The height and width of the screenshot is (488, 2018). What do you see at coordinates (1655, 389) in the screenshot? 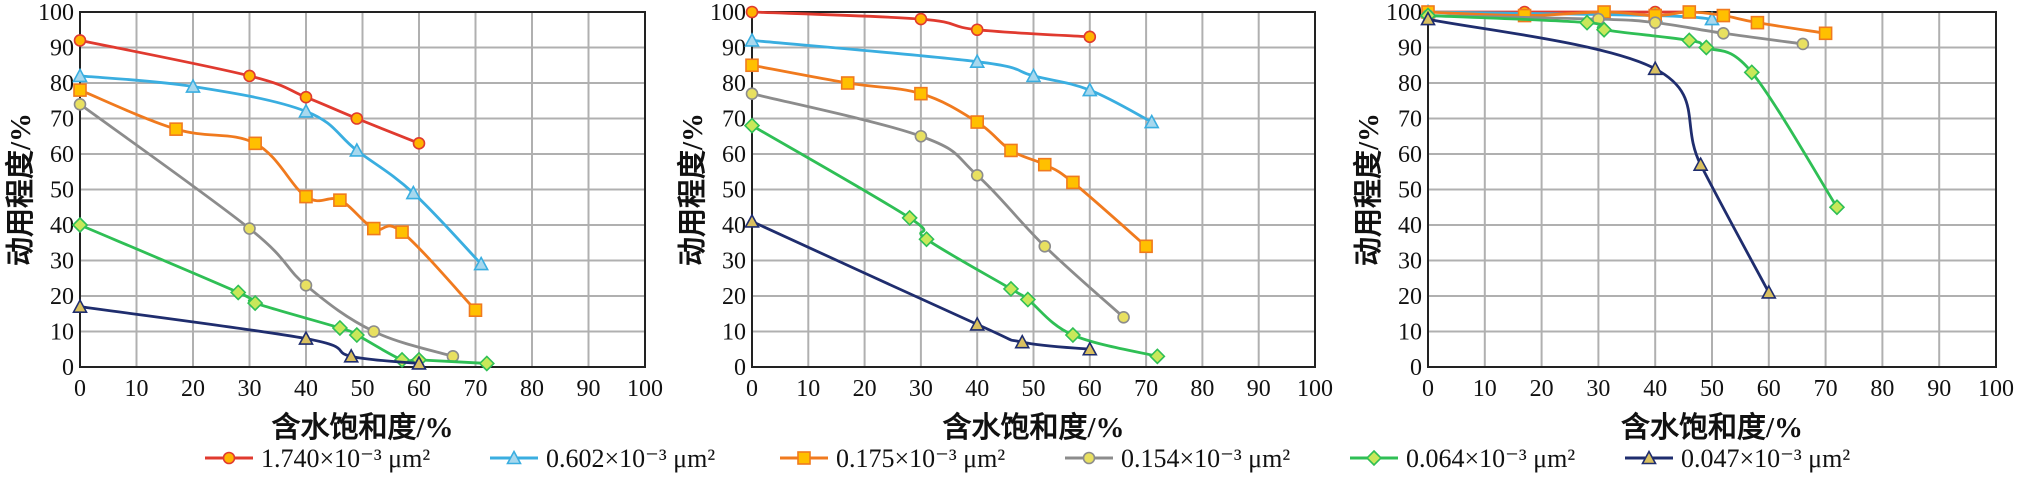
I see `x-tick-label: 40` at bounding box center [1655, 389].